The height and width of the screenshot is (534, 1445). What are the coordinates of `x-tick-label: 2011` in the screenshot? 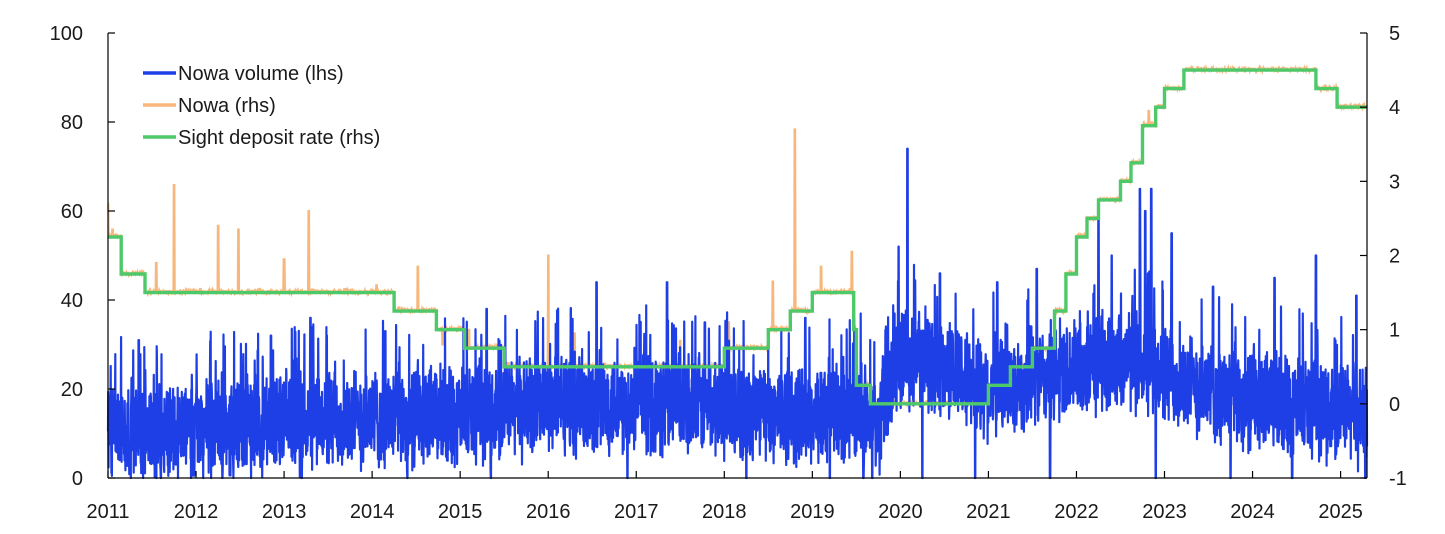 It's located at (107, 512).